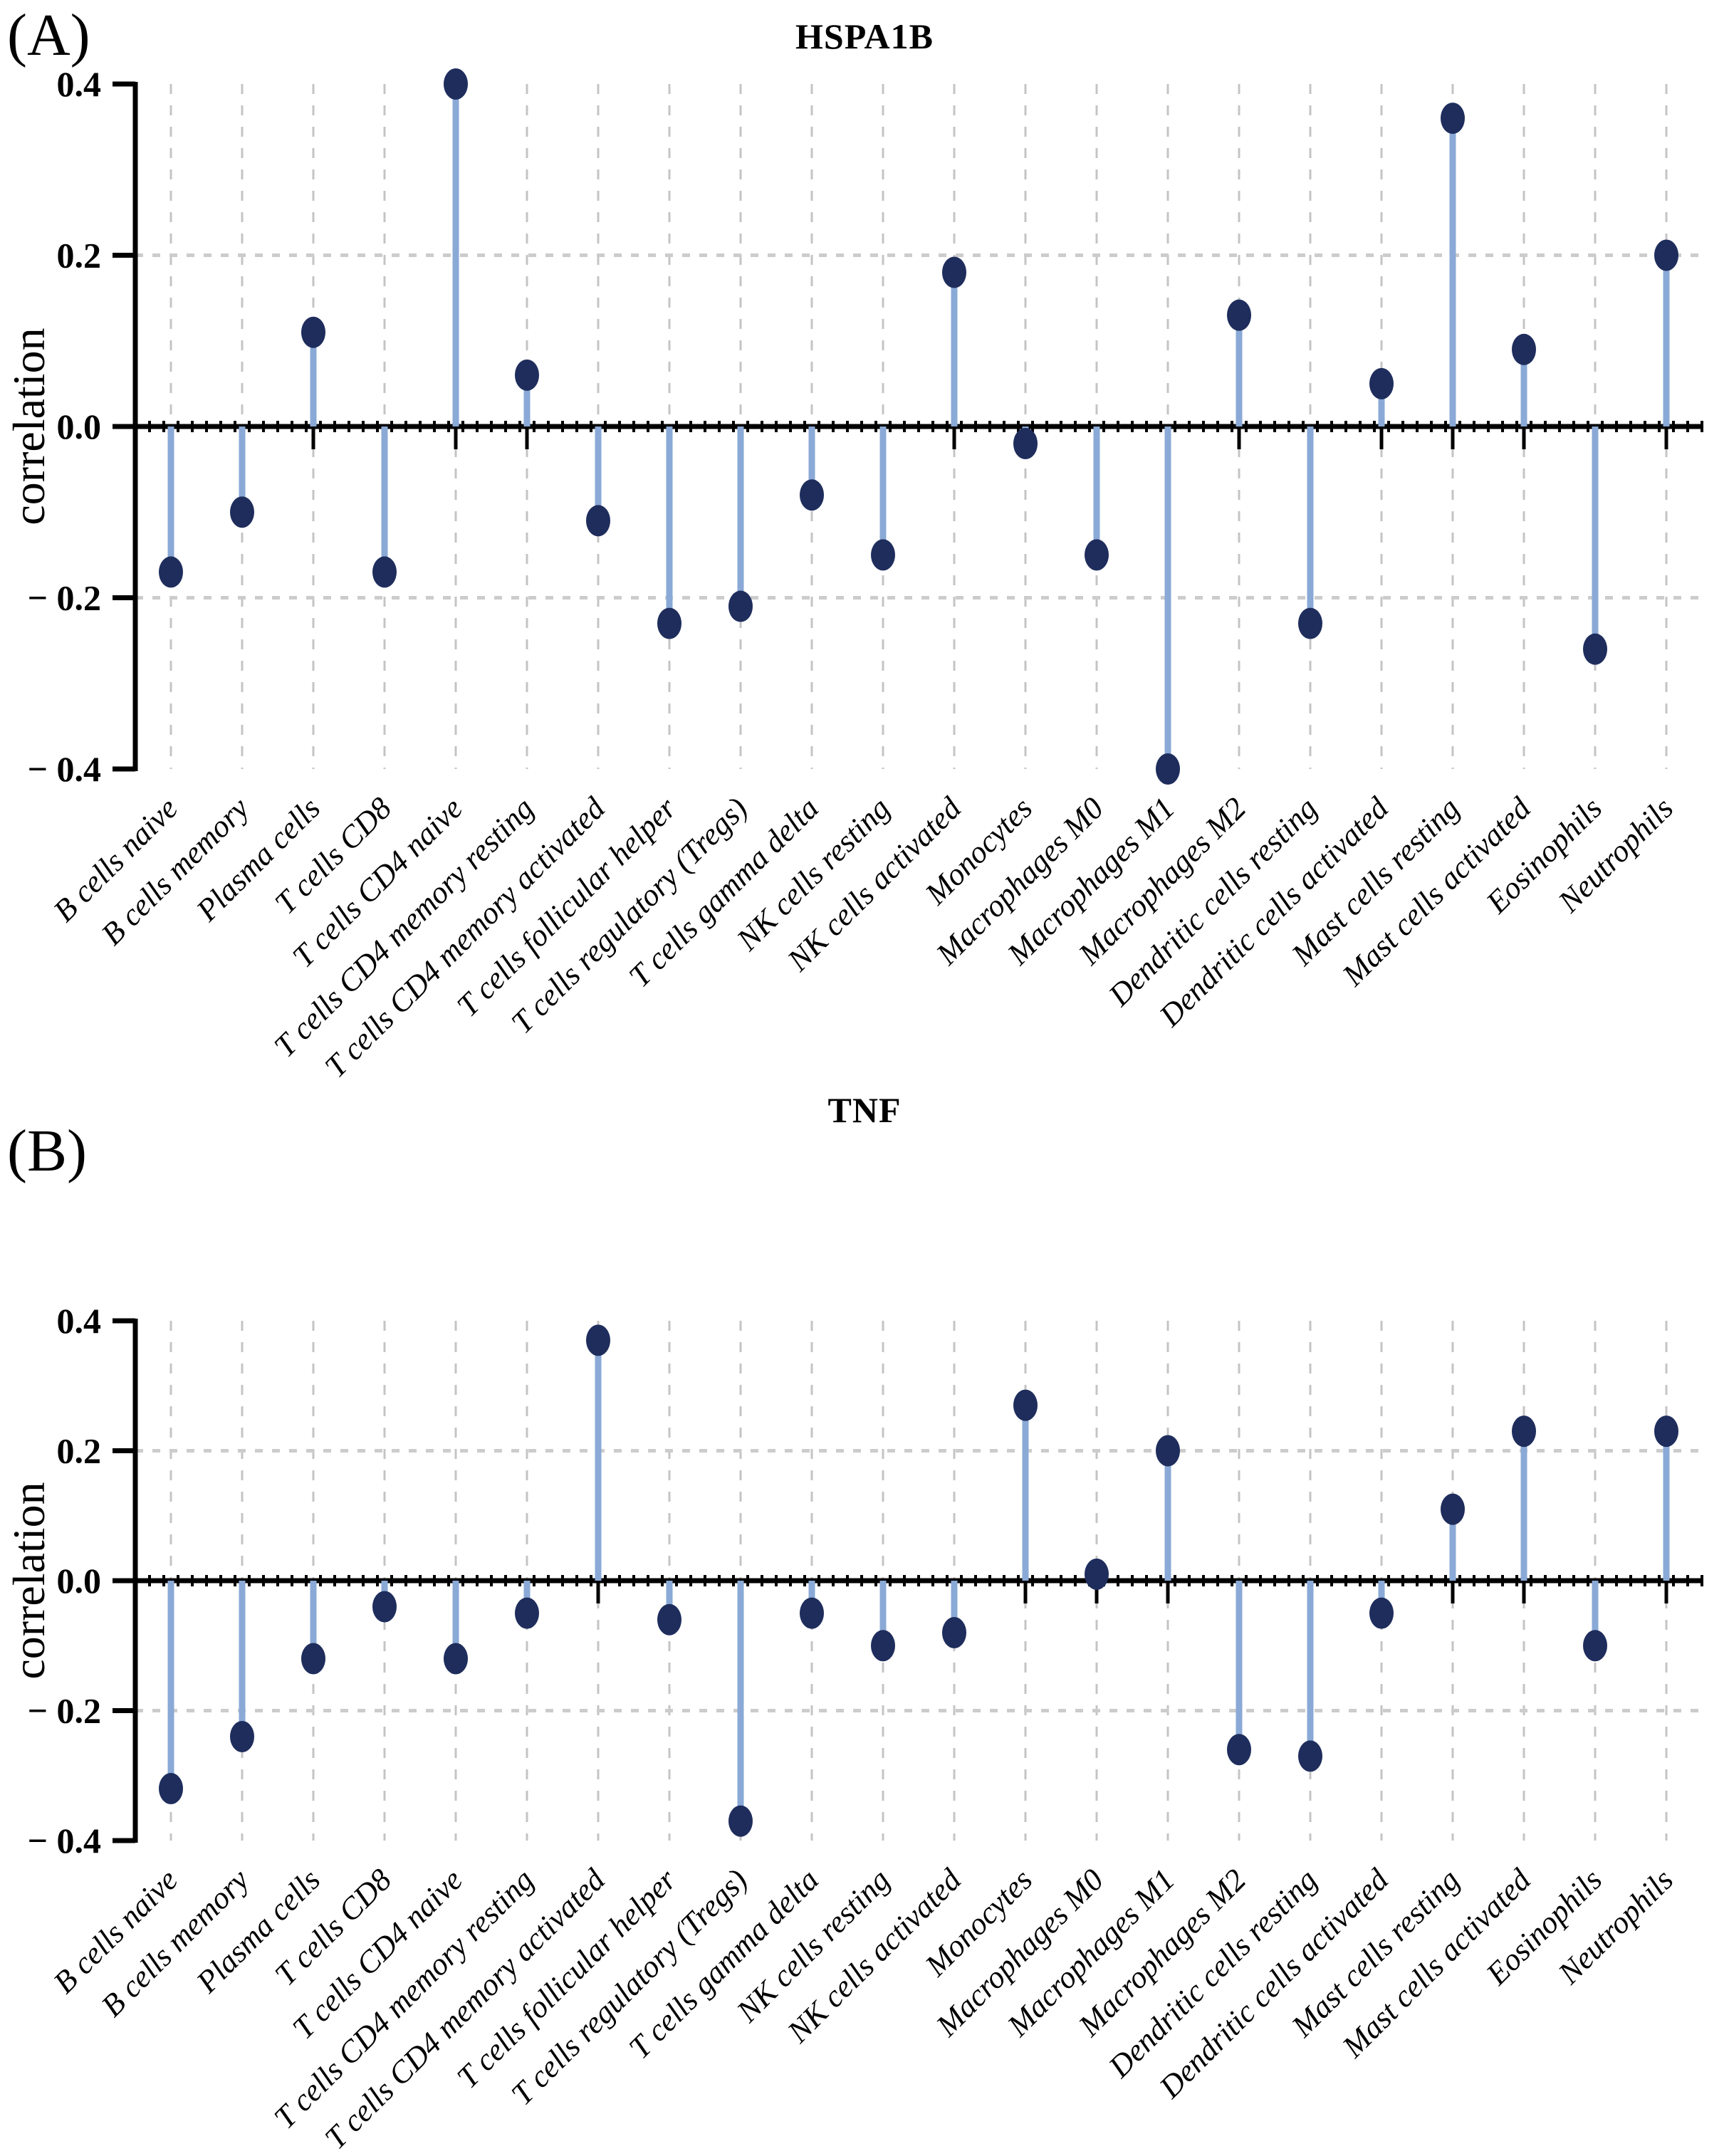  What do you see at coordinates (864, 36) in the screenshot?
I see `panel-a-title: HSPA1B` at bounding box center [864, 36].